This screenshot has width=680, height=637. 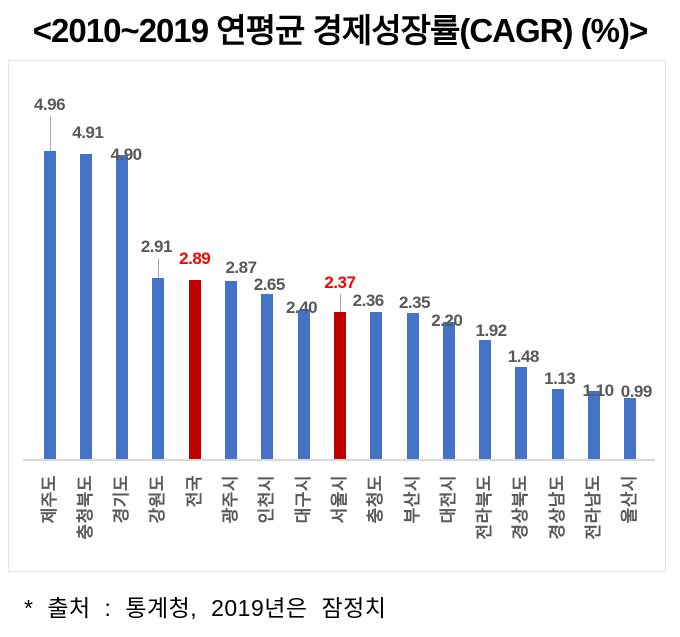 I want to click on category-label: 경상북도, so click(x=521, y=507).